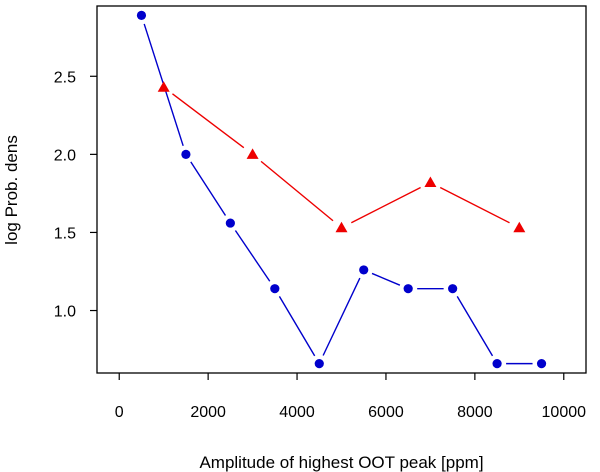 This screenshot has height=472, width=600. Describe the element at coordinates (350, 397) in the screenshot. I see `x-axis: 0 2000 4000 6000 8000 10000` at that location.